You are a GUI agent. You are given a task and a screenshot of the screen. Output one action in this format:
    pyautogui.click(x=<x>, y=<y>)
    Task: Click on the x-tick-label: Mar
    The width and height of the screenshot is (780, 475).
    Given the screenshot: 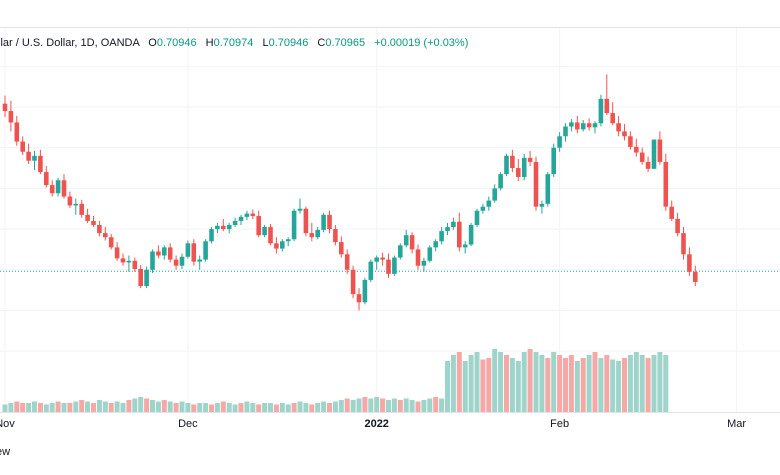 What is the action you would take?
    pyautogui.click(x=736, y=424)
    